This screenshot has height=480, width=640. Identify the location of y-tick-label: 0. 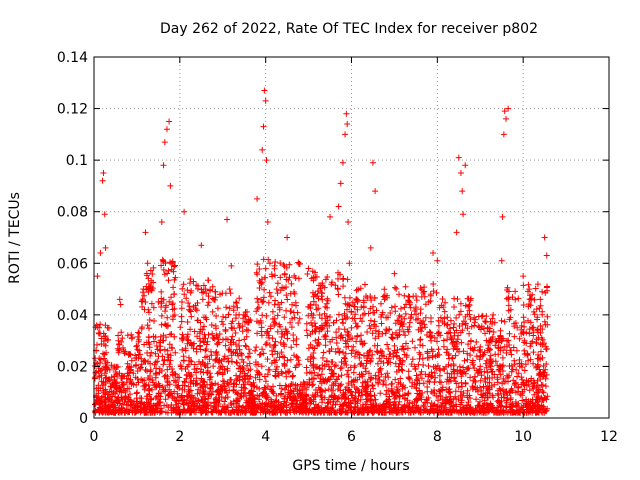
(83, 419).